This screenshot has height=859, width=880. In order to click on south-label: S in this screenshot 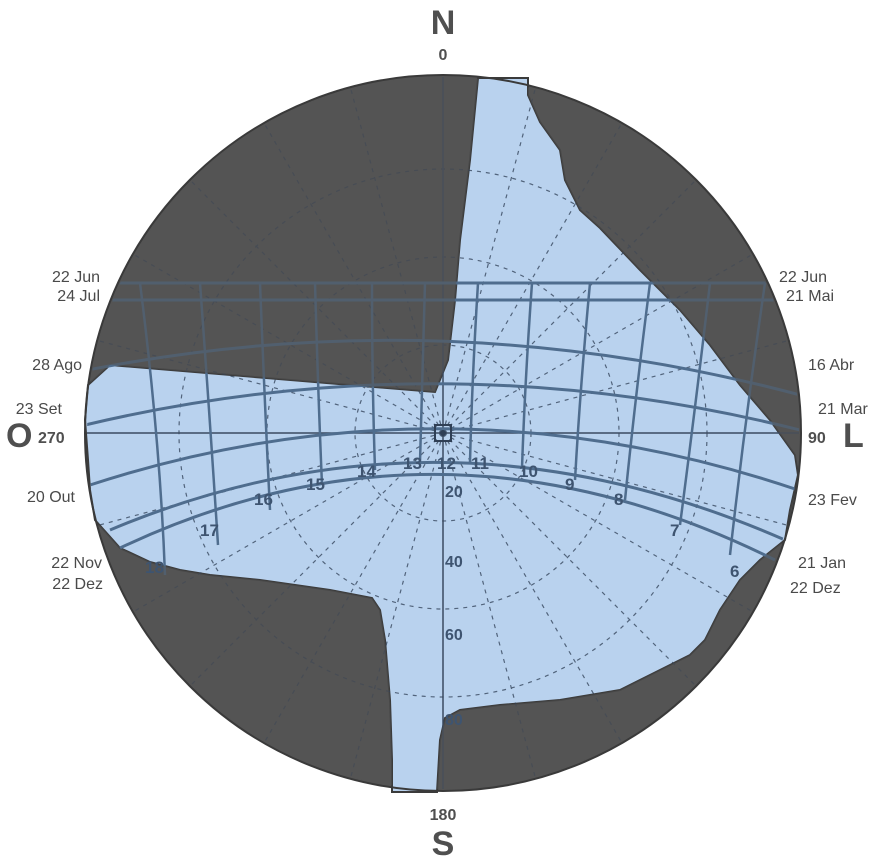, I will do `click(443, 842)`.